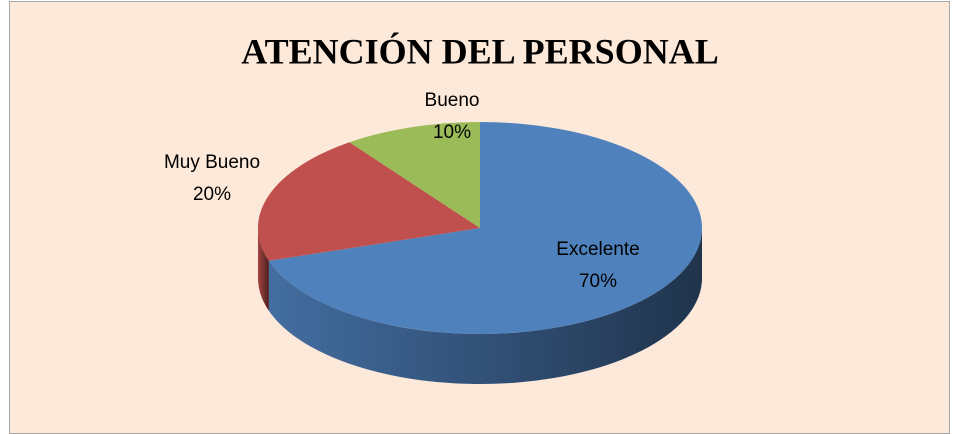 Image resolution: width=960 pixels, height=434 pixels. I want to click on data-label-name: Muy Bueno, so click(212, 162).